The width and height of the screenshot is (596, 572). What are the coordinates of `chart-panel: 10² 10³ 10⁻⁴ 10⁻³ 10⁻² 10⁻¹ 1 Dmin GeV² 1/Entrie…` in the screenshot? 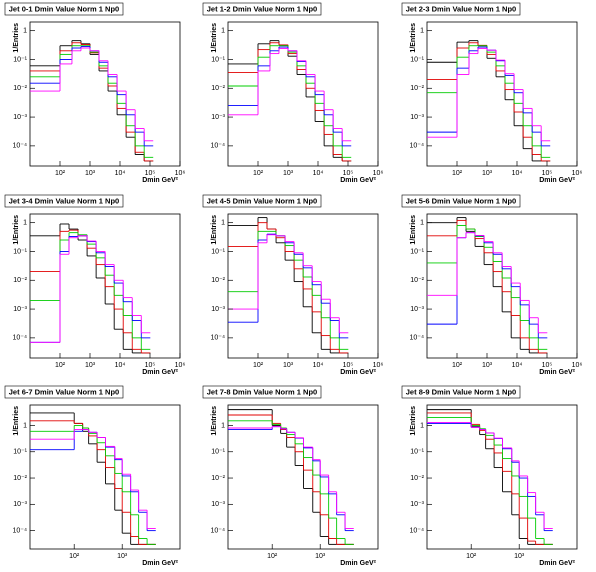 It's located at (290, 476).